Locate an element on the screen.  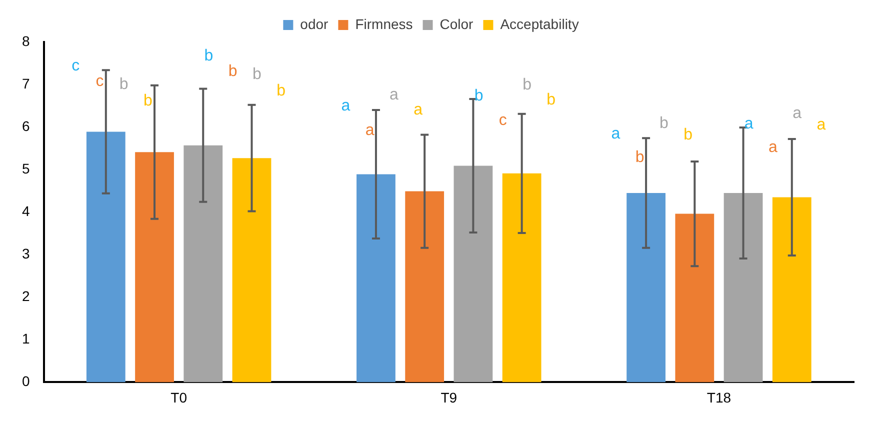
x-tick-label: T18 is located at coordinates (719, 397).